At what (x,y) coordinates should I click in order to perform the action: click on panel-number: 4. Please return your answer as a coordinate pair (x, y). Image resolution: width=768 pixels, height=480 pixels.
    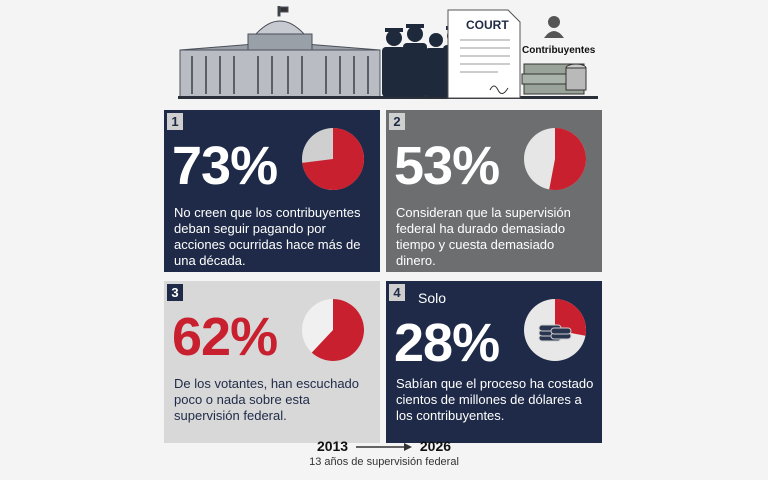
    Looking at the image, I should click on (397, 292).